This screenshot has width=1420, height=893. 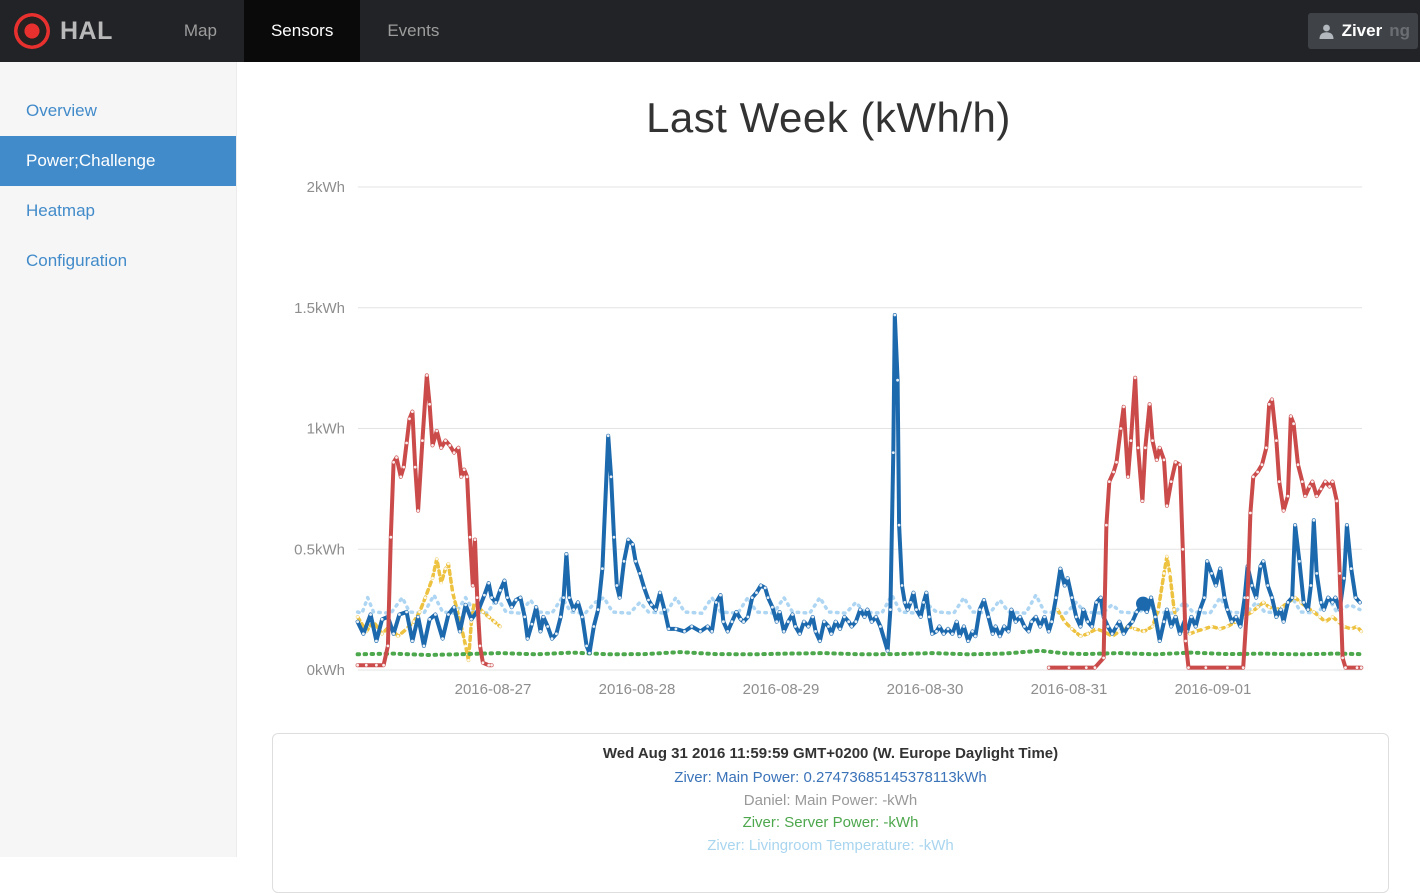 I want to click on sidebar-item-power-challenge: Power;Challenge, so click(x=118, y=161).